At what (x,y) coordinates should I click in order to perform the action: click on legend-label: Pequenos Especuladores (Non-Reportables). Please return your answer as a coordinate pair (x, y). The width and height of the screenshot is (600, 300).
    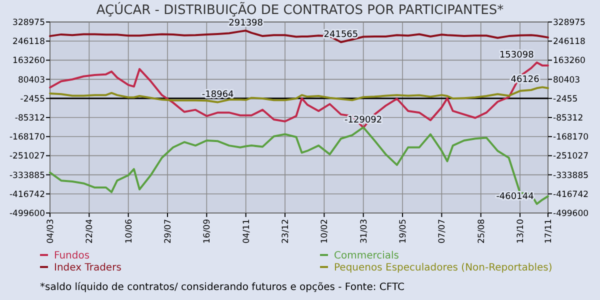
    Looking at the image, I should click on (443, 268).